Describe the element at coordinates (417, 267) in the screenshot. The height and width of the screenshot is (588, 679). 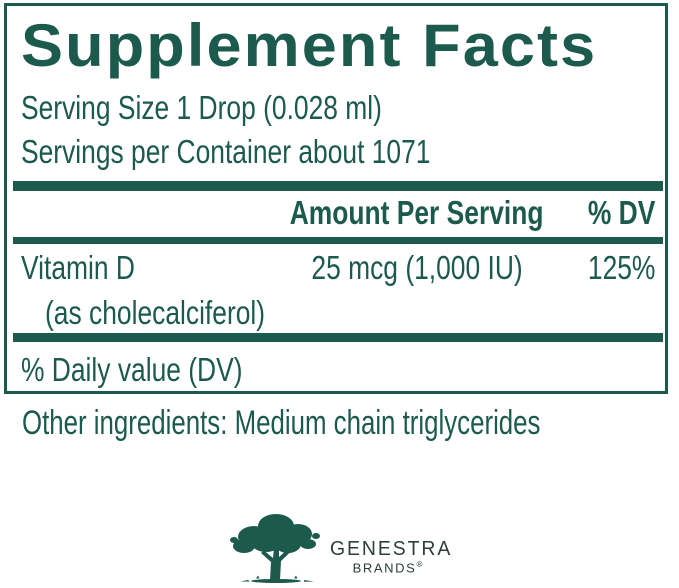
I see `nutrient-amount: 25 mcg (1,000 IU)` at that location.